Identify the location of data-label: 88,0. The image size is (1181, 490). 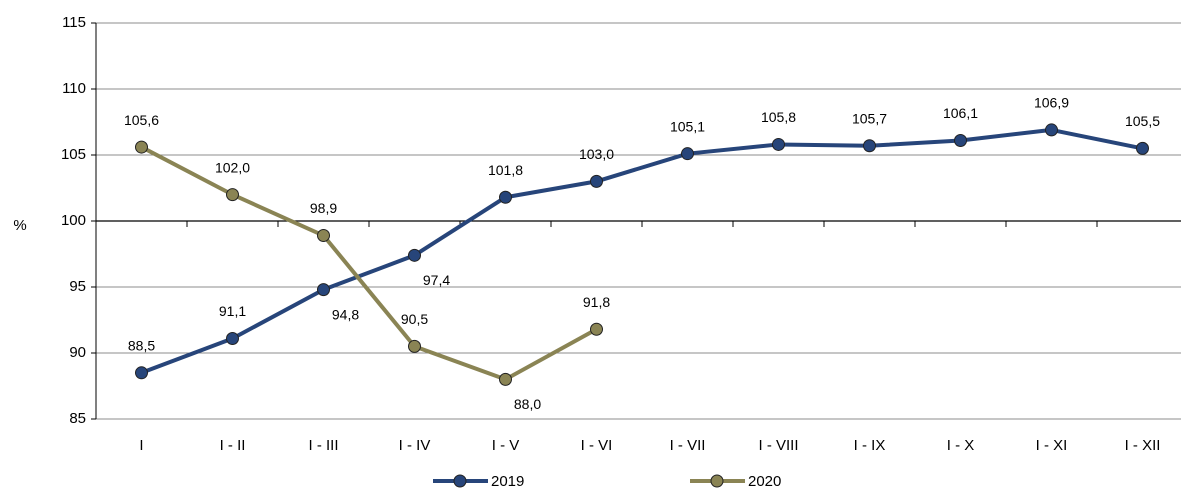
(527, 404).